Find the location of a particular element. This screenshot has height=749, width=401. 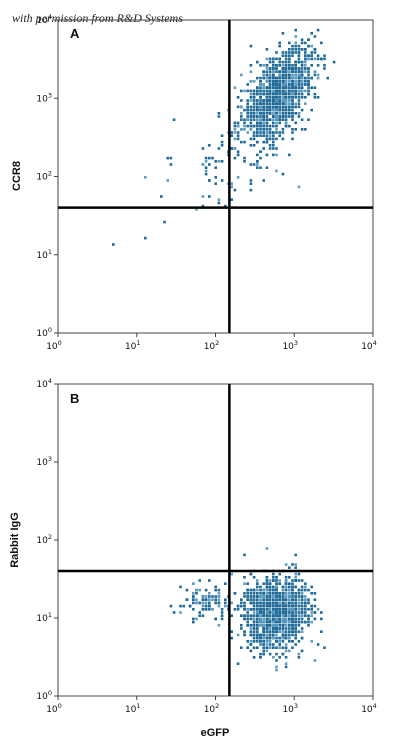

x-tick-label: 10⁴ is located at coordinates (369, 345).